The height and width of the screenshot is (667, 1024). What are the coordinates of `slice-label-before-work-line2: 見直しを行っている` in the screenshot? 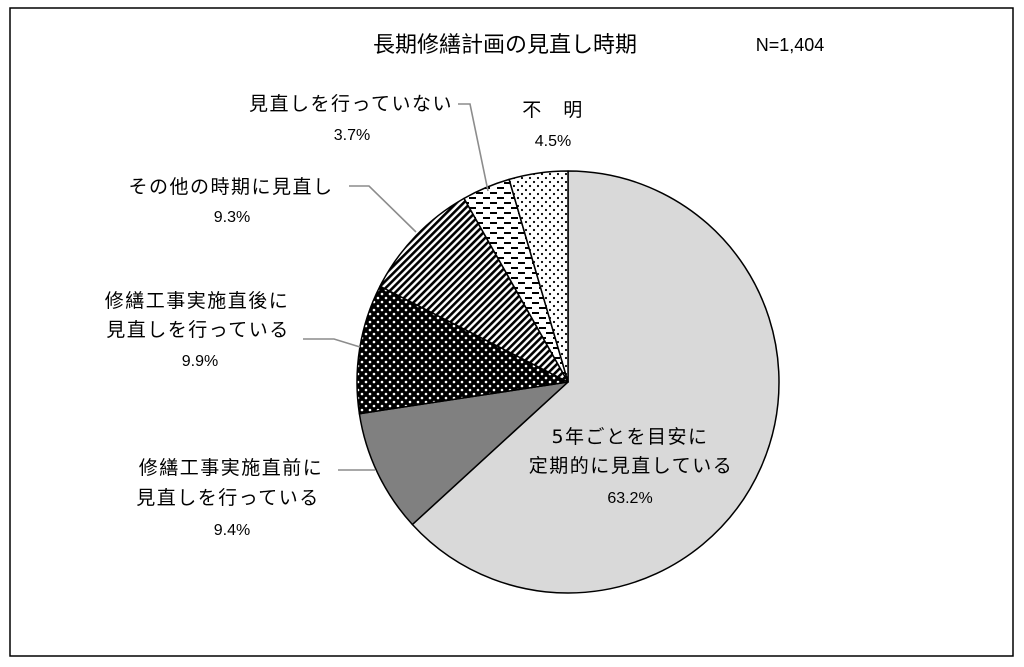 It's located at (228, 498).